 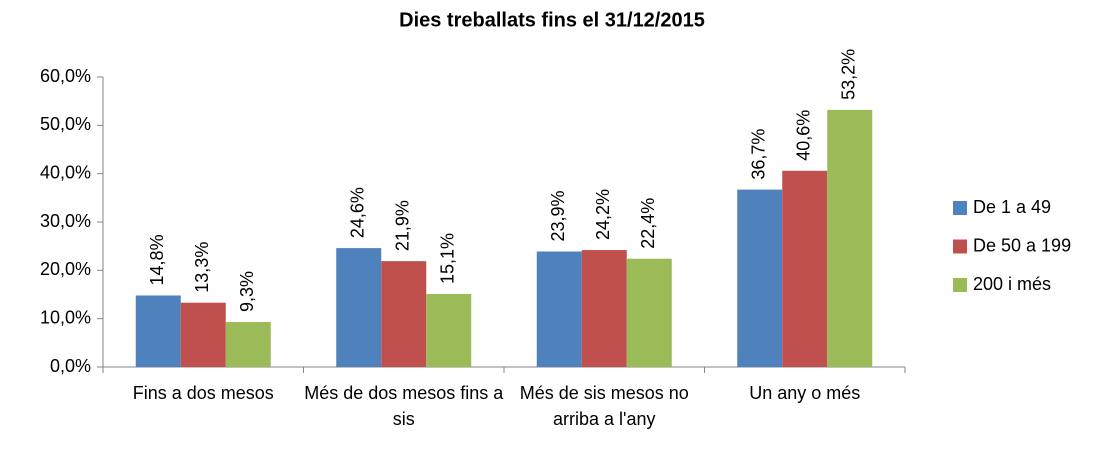 What do you see at coordinates (448, 258) in the screenshot?
I see `value-label: 15,1%` at bounding box center [448, 258].